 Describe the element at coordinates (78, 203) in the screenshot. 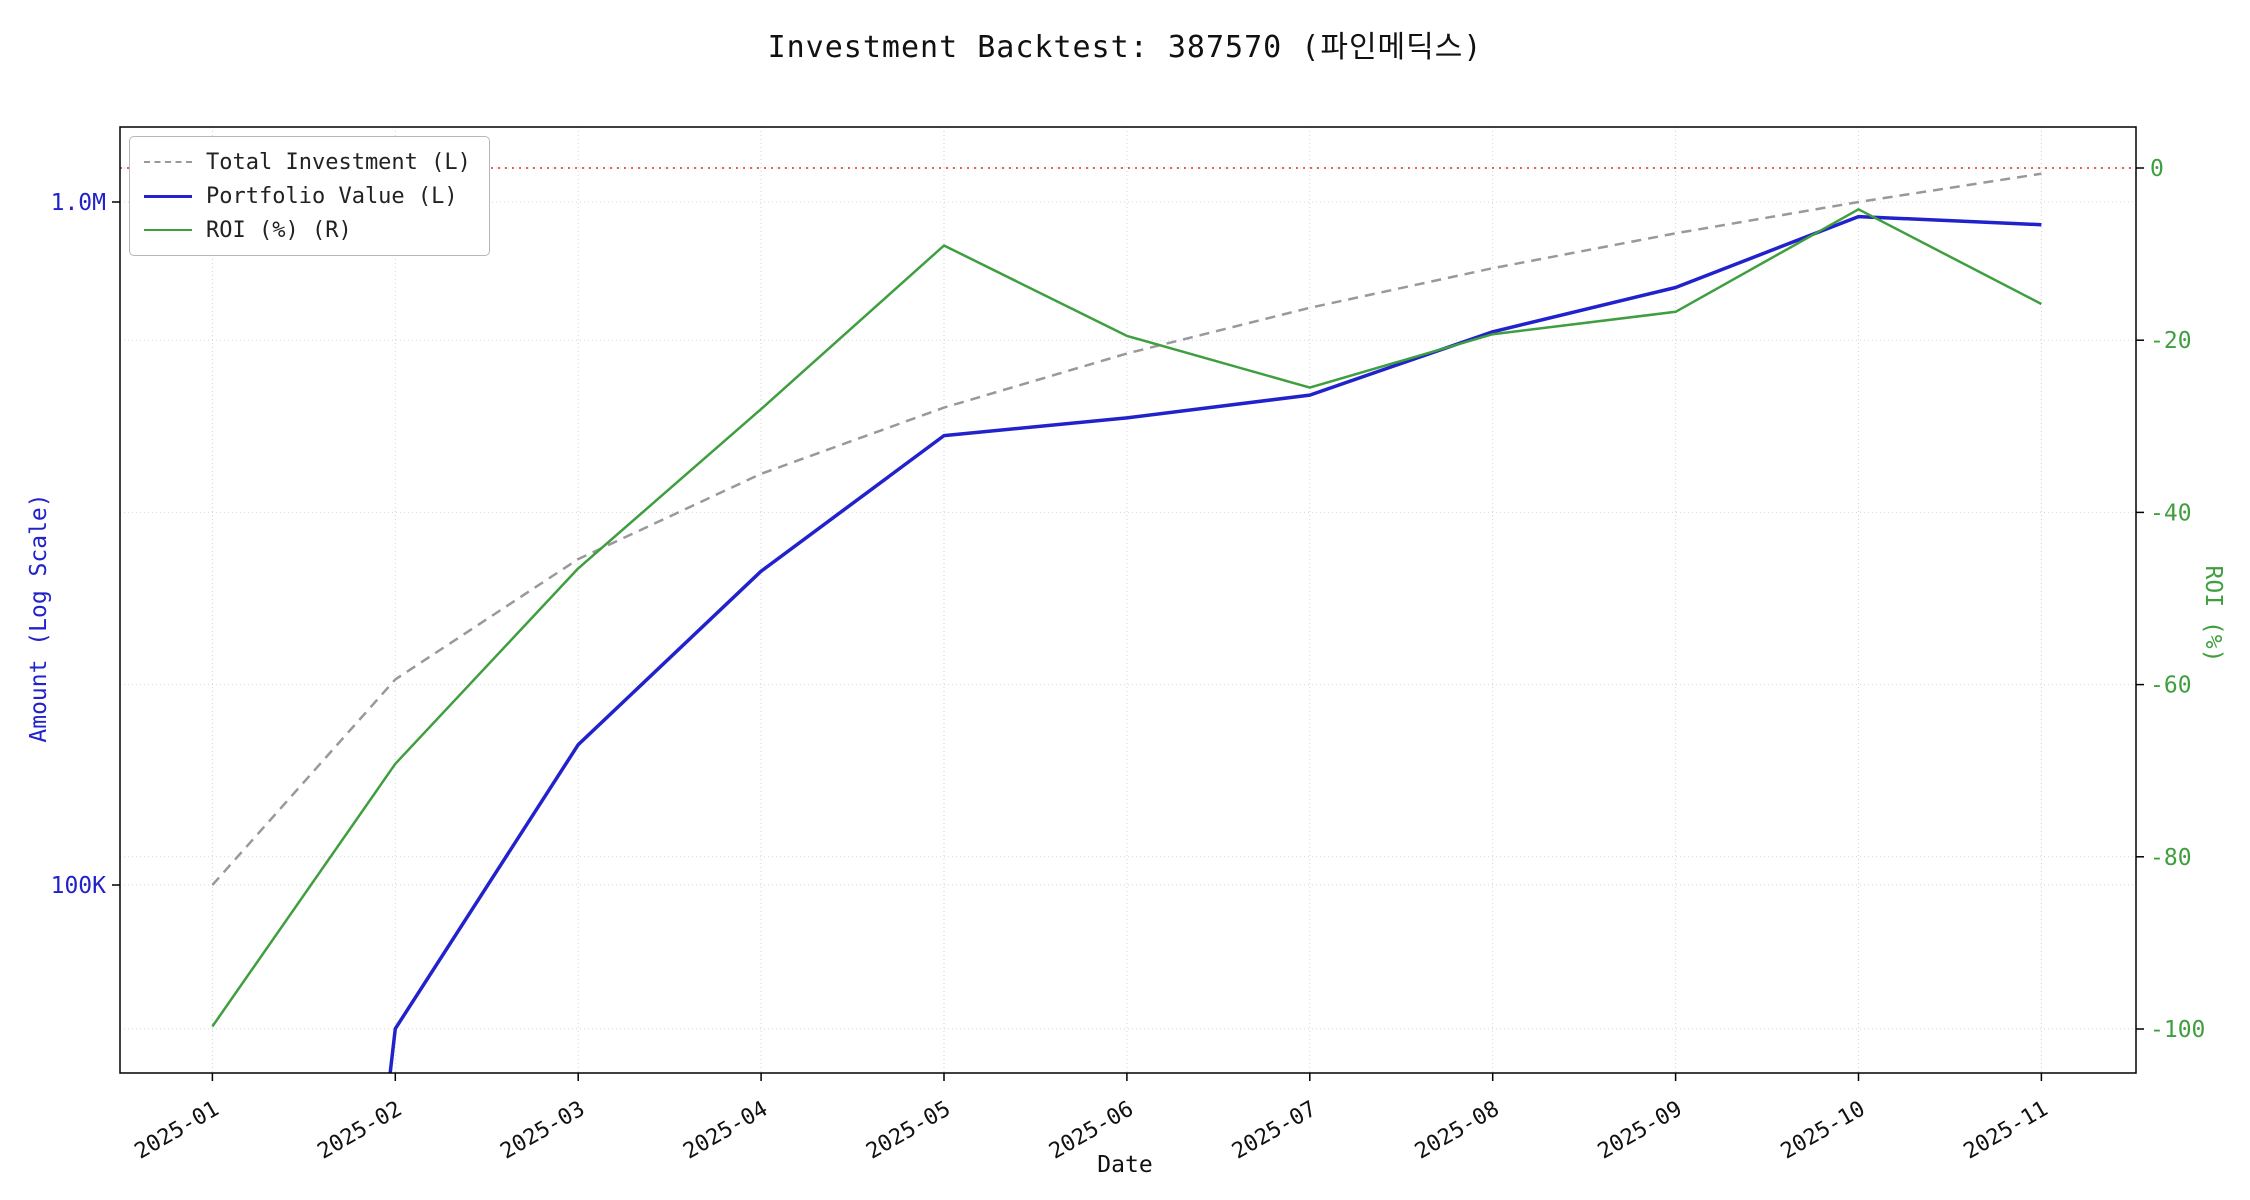

I see `left-tick-label: 1.0M` at that location.